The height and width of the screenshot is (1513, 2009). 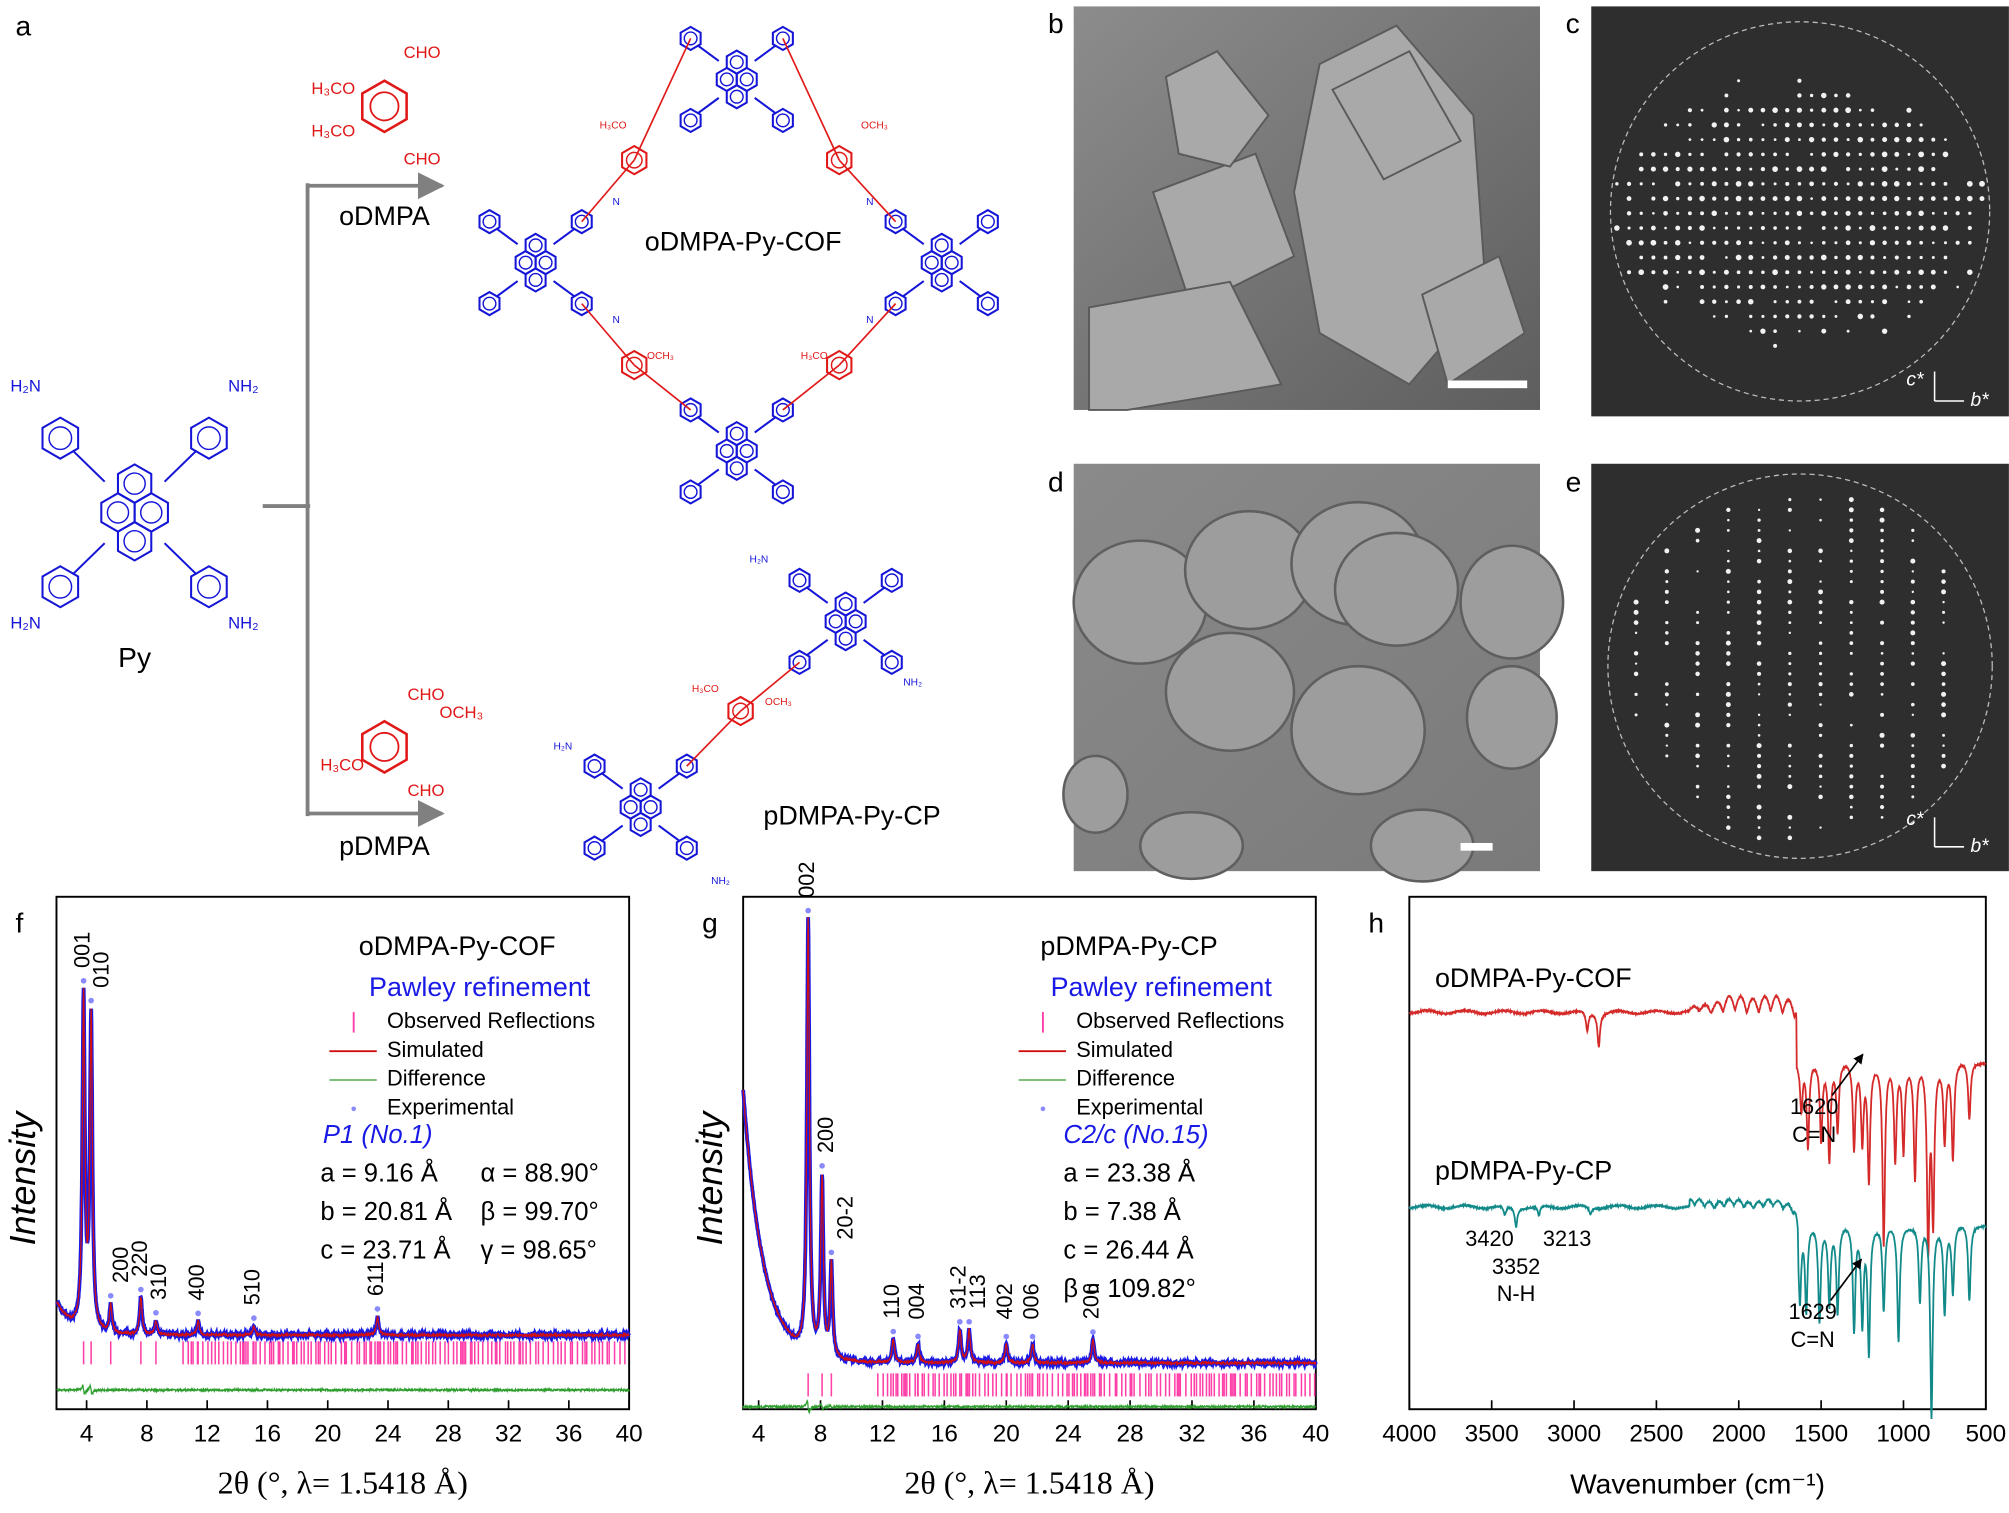 What do you see at coordinates (882, 1433) in the screenshot?
I see `x-tick-label: 12` at bounding box center [882, 1433].